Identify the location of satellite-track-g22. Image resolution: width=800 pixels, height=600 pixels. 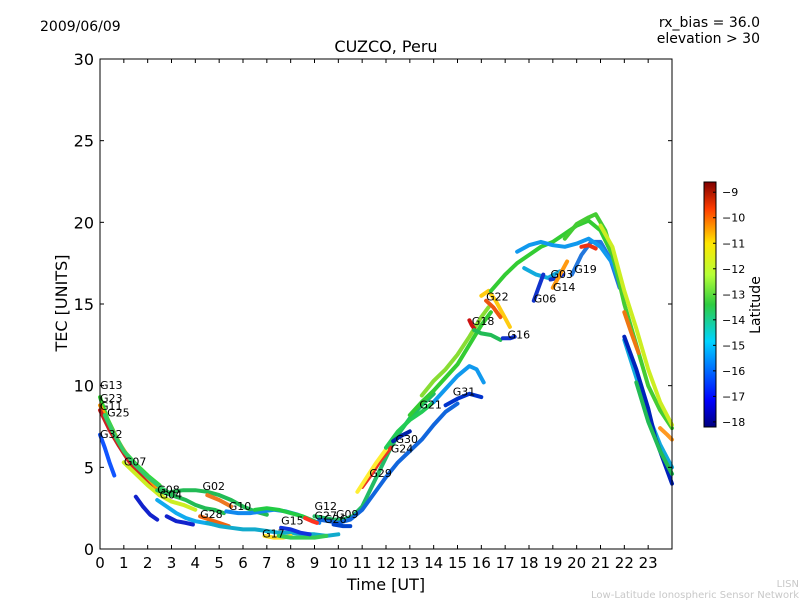
(495, 308).